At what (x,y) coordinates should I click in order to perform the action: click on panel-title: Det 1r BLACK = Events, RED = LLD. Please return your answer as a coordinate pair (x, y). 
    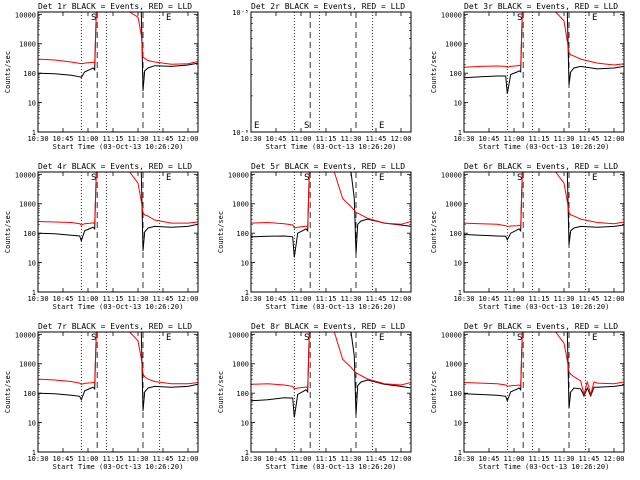
    Looking at the image, I should click on (115, 6).